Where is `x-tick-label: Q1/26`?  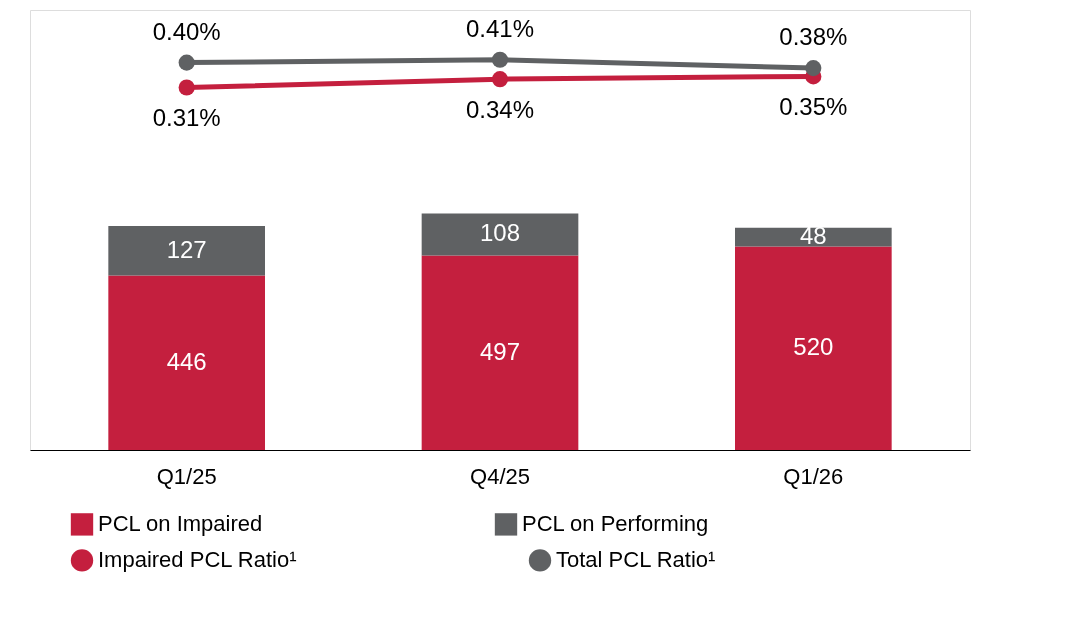
x-tick-label: Q1/26 is located at coordinates (813, 476).